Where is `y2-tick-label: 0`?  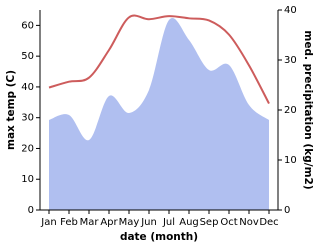 y2-tick-label: 0 is located at coordinates (287, 210).